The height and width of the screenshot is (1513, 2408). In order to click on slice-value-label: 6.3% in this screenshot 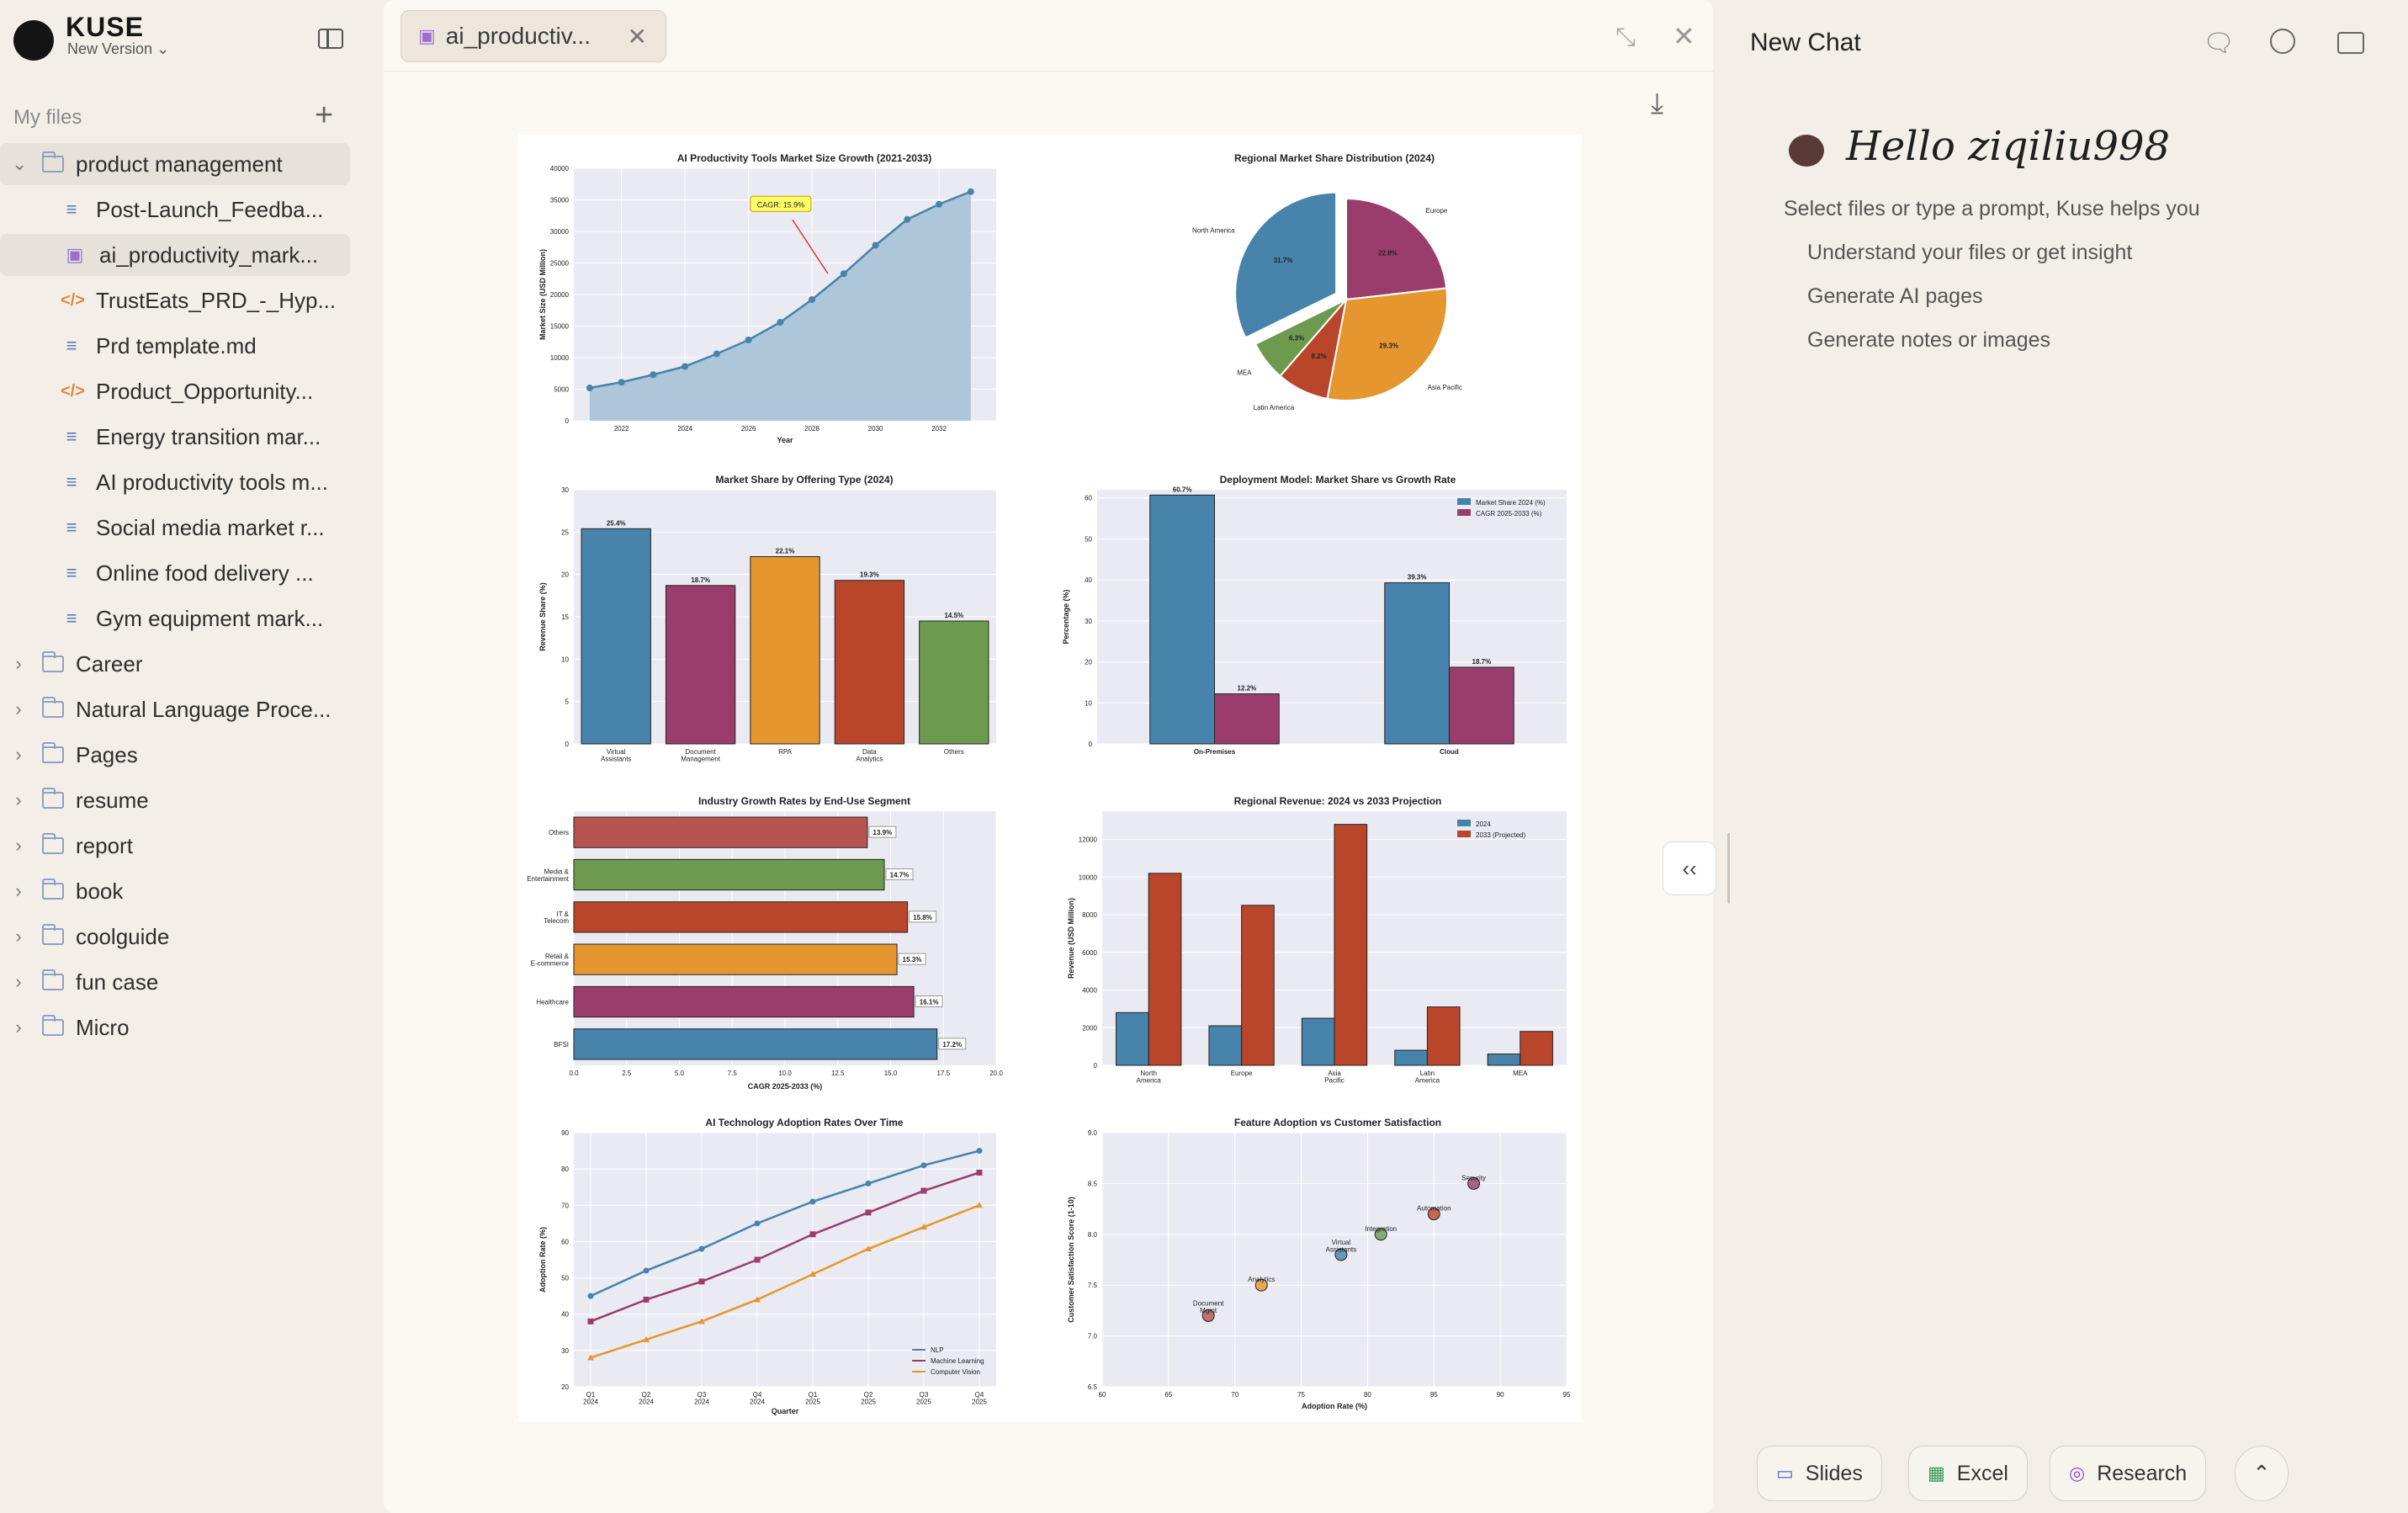, I will do `click(1296, 338)`.